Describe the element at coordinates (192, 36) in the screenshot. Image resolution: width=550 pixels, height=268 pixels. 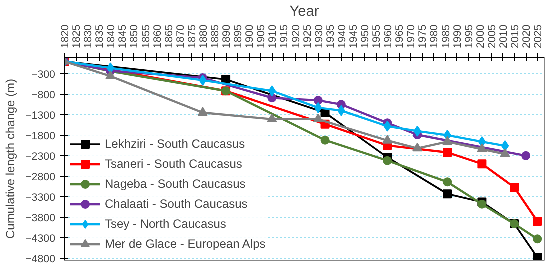
I see `x-tick-label: 1875` at that location.